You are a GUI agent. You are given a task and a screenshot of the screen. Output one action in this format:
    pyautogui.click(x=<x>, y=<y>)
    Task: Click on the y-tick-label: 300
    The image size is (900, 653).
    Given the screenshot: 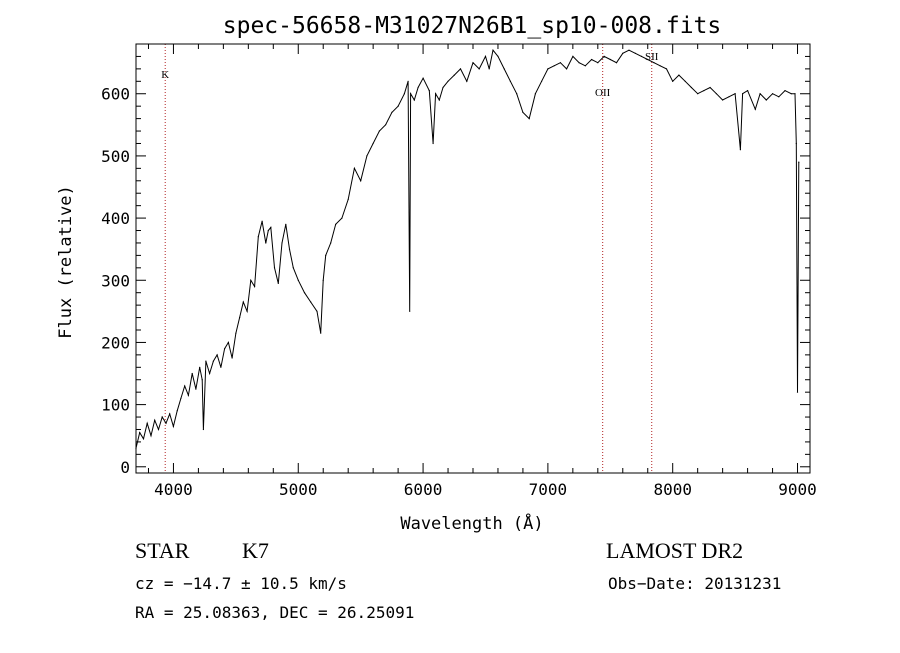 What is the action you would take?
    pyautogui.click(x=115, y=280)
    